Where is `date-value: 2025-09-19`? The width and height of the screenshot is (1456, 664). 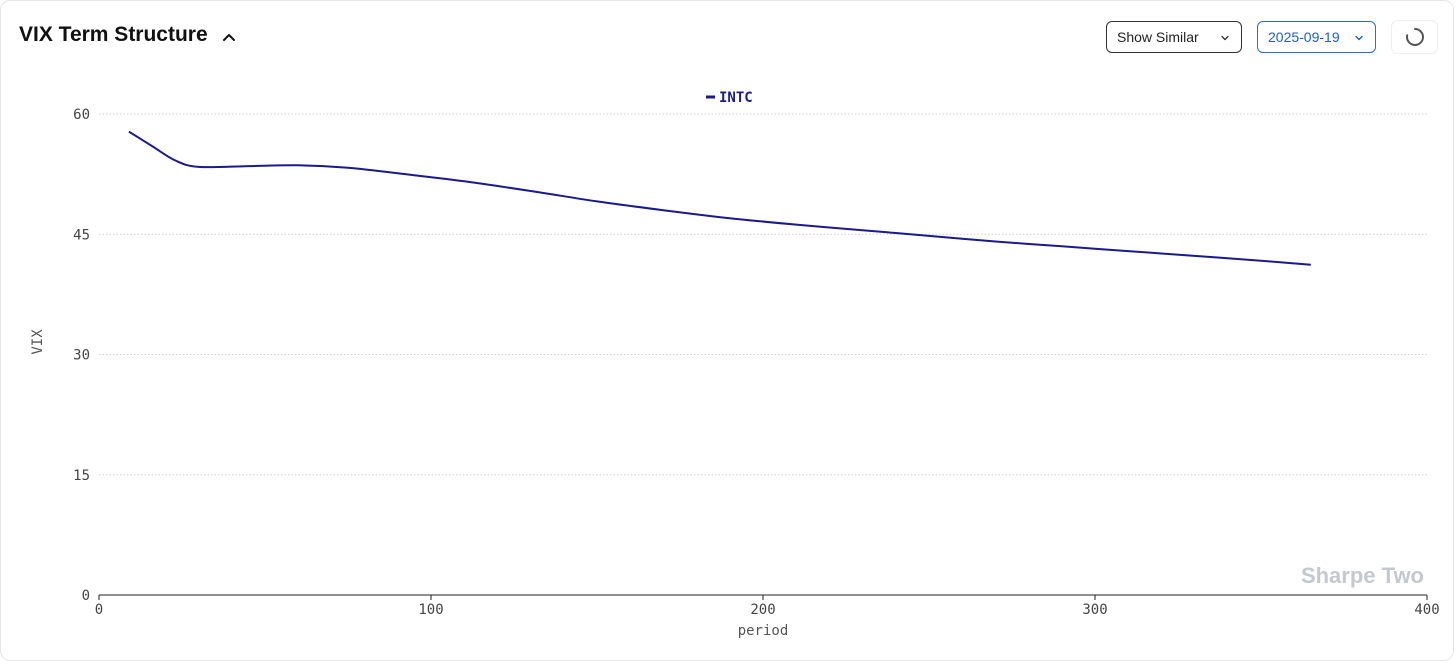
date-value: 2025-09-19 is located at coordinates (1304, 37).